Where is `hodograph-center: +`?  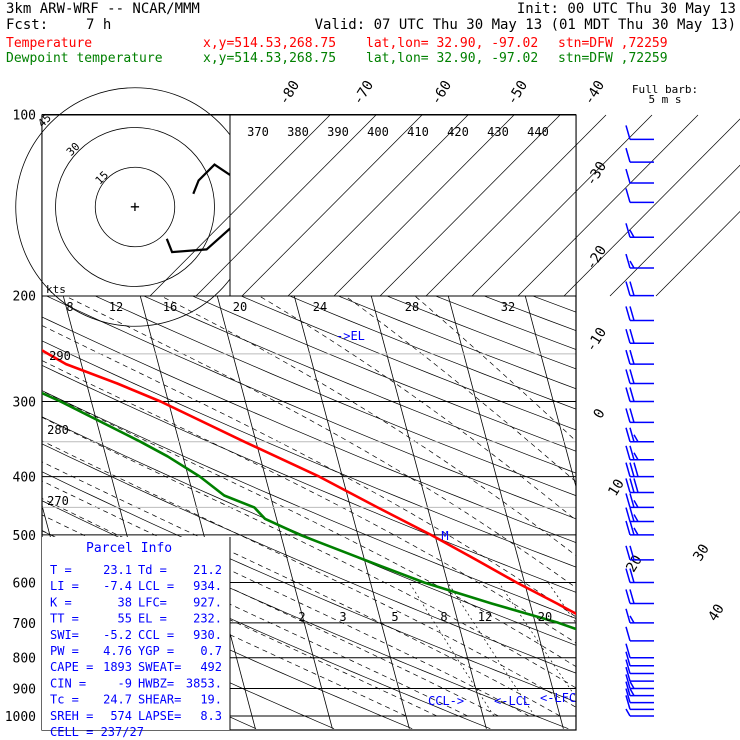 hodograph-center: + is located at coordinates (135, 206).